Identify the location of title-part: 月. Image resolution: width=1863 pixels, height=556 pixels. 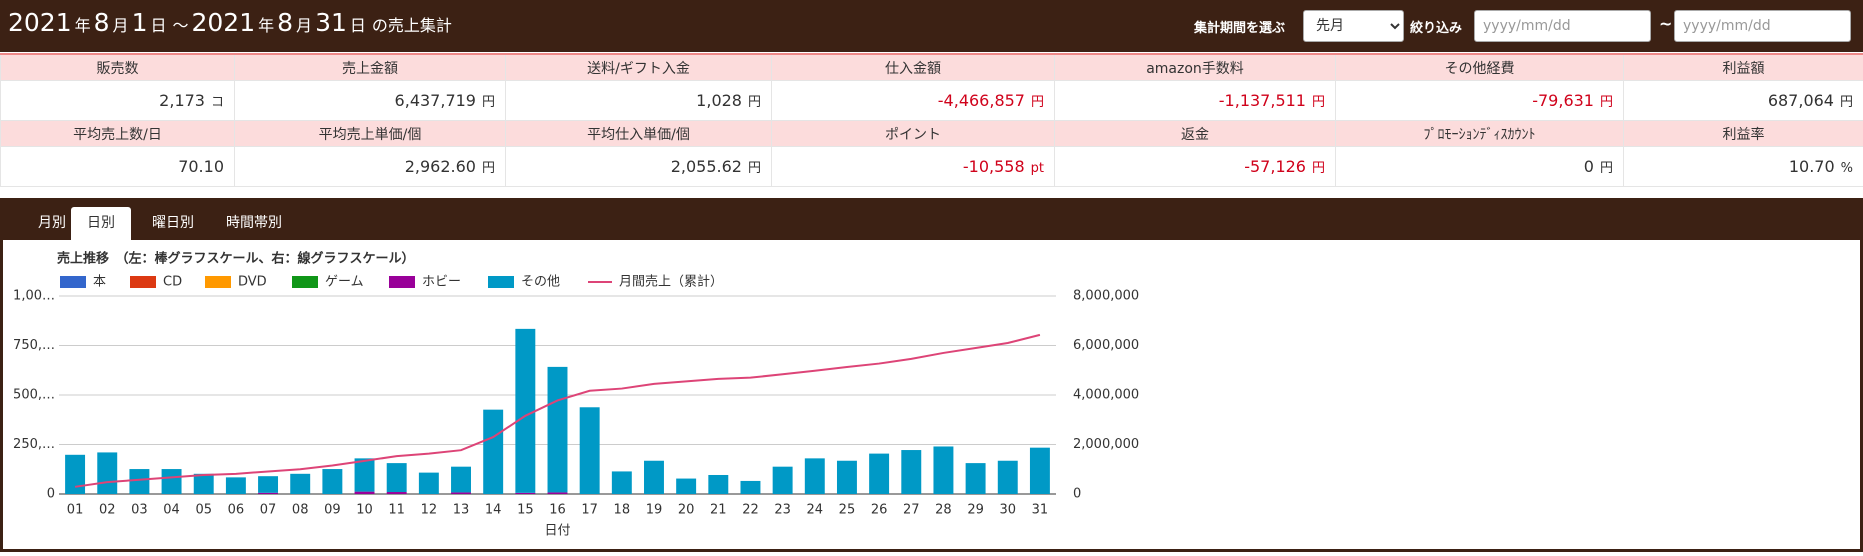
(304, 25).